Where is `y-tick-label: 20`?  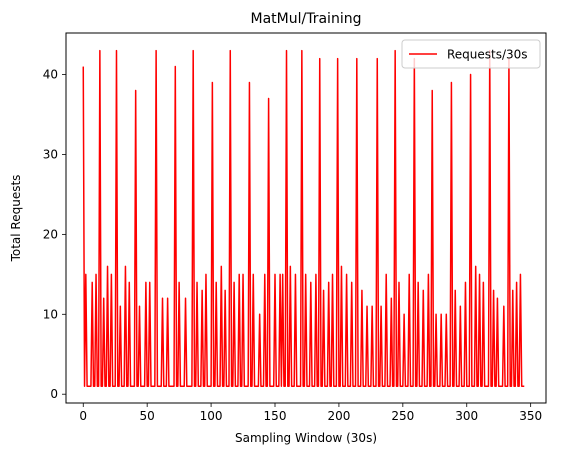 y-tick-label: 20 is located at coordinates (50, 234).